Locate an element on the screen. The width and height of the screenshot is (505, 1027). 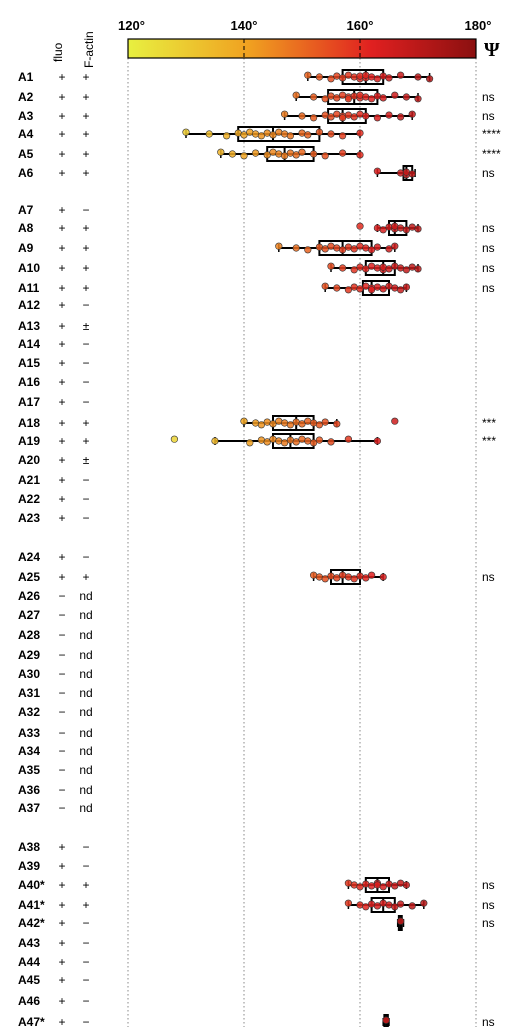
row-label: A8 is located at coordinates (26, 228).